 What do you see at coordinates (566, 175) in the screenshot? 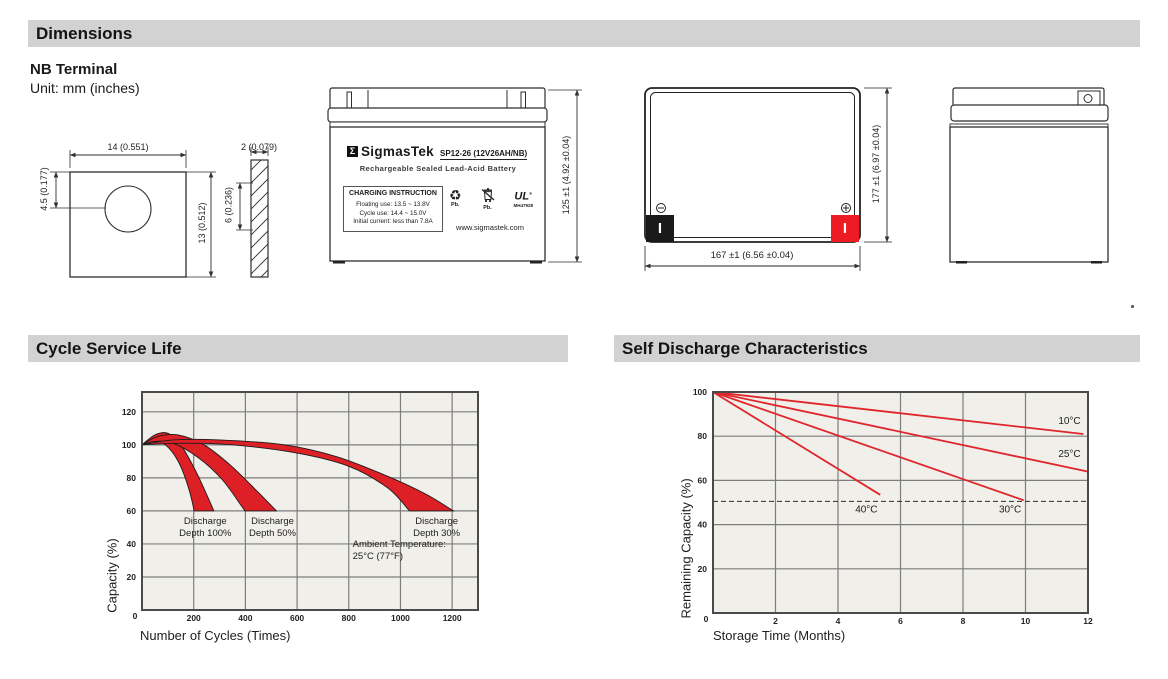
I see `dim-battery-height: 125 ±1 (4.92 ±0.04)` at bounding box center [566, 175].